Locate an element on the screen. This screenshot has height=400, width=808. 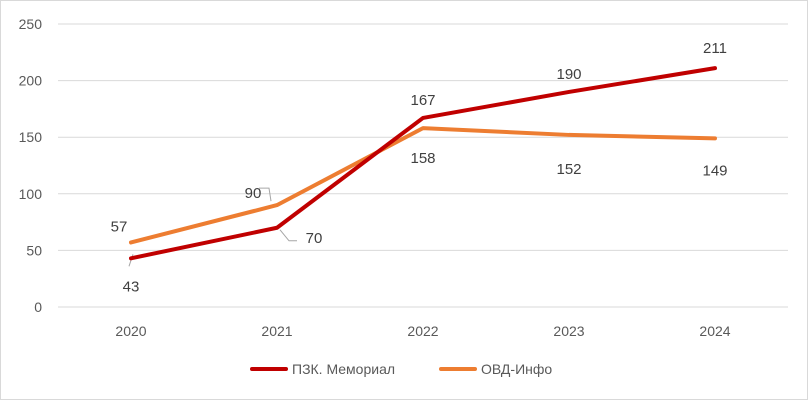
y-tick-label: 200 is located at coordinates (31, 81).